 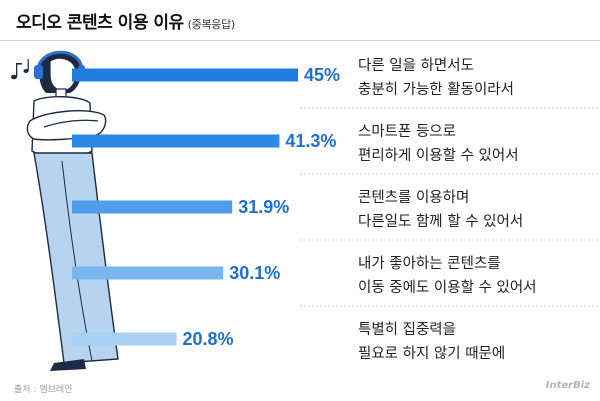 What do you see at coordinates (100, 23) in the screenshot?
I see `chart-title-text: 오디오 콘텐츠 이용 이유` at bounding box center [100, 23].